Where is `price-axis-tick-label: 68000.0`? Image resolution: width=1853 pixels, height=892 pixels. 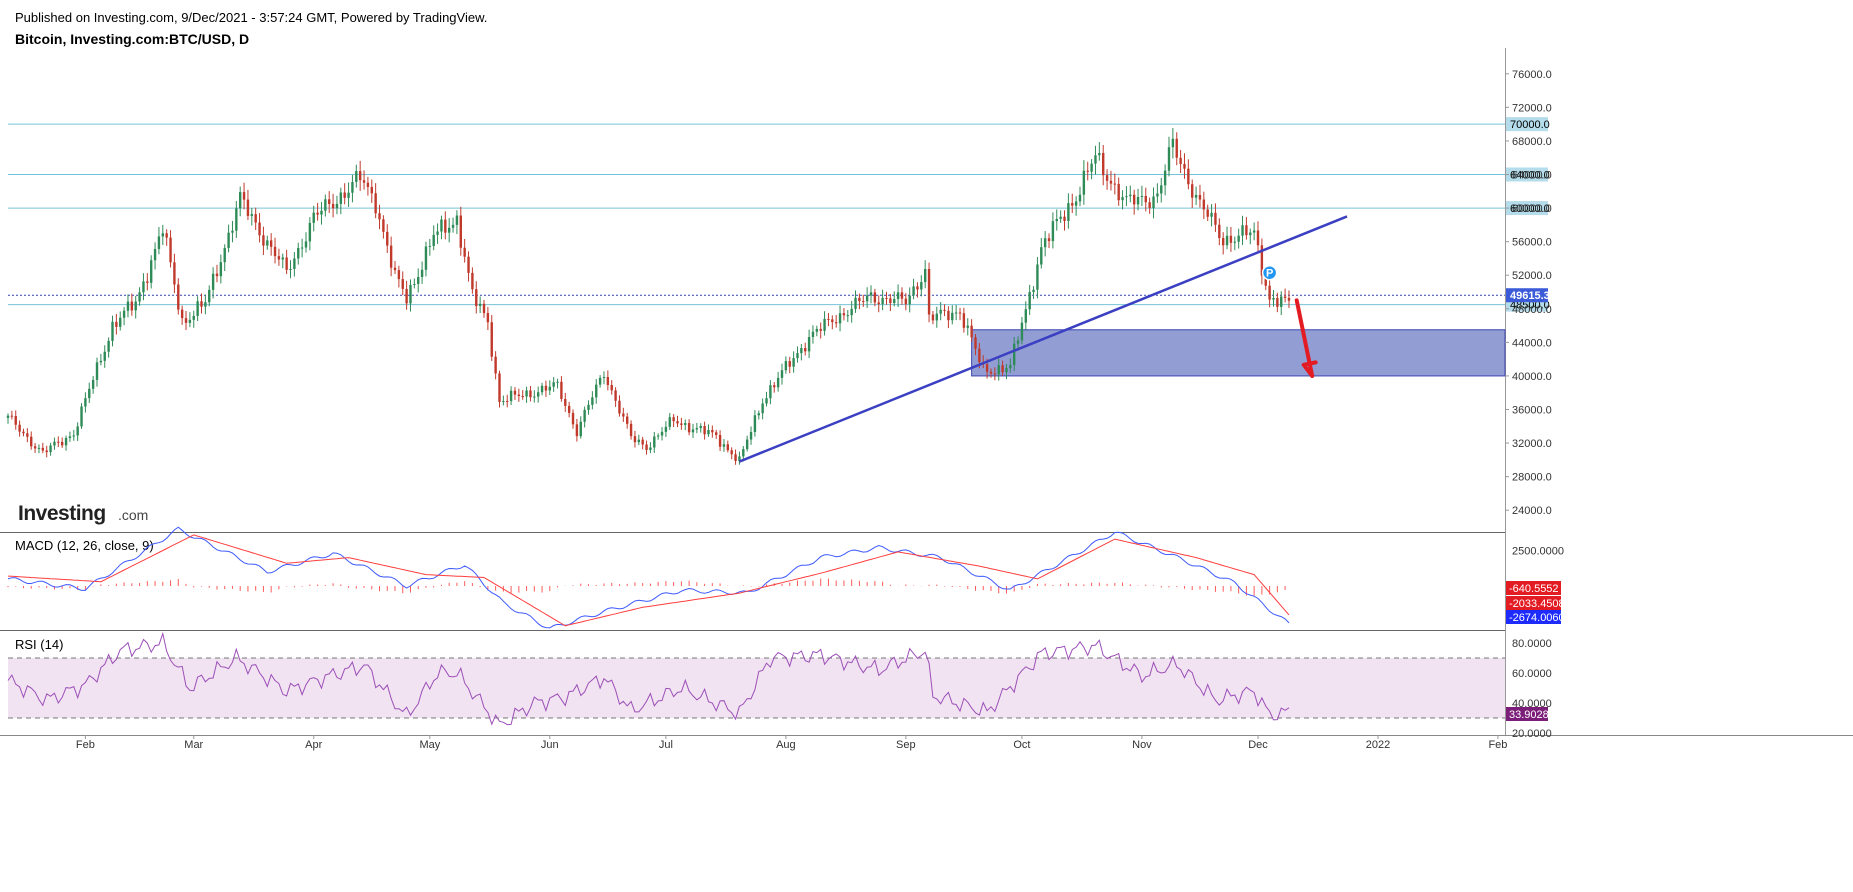 price-axis-tick-label: 68000.0 is located at coordinates (1532, 142).